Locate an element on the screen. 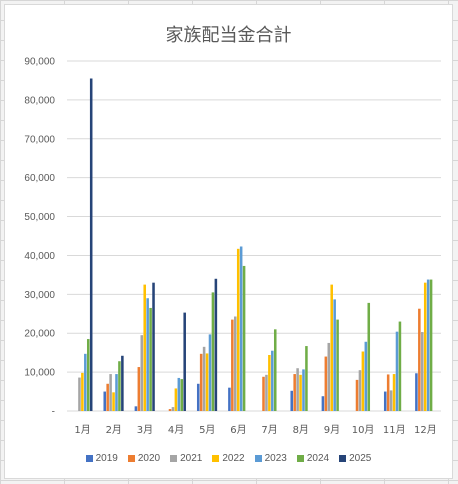  legend-item: 2020 is located at coordinates (143, 458).